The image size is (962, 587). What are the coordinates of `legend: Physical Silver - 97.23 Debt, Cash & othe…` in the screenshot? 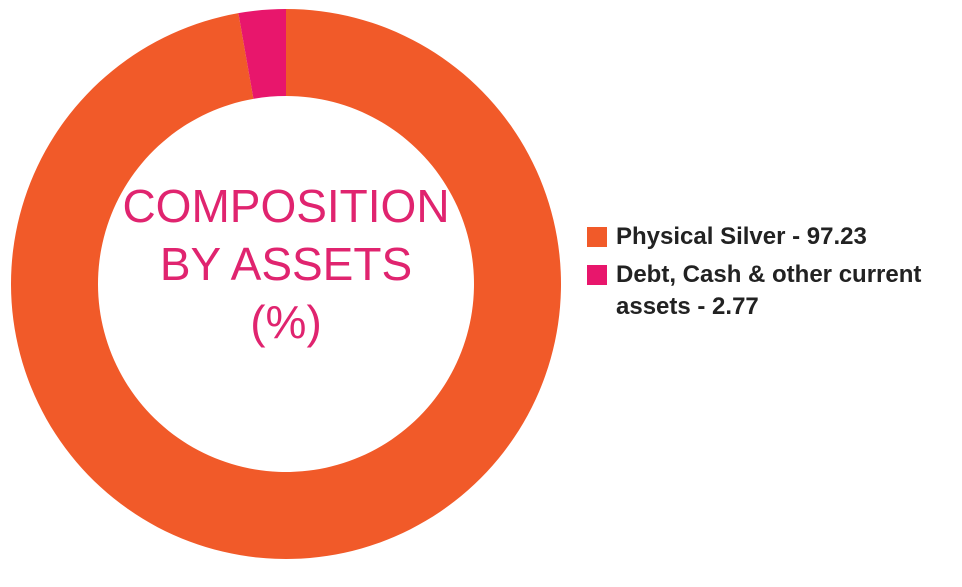 It's located at (772, 275).